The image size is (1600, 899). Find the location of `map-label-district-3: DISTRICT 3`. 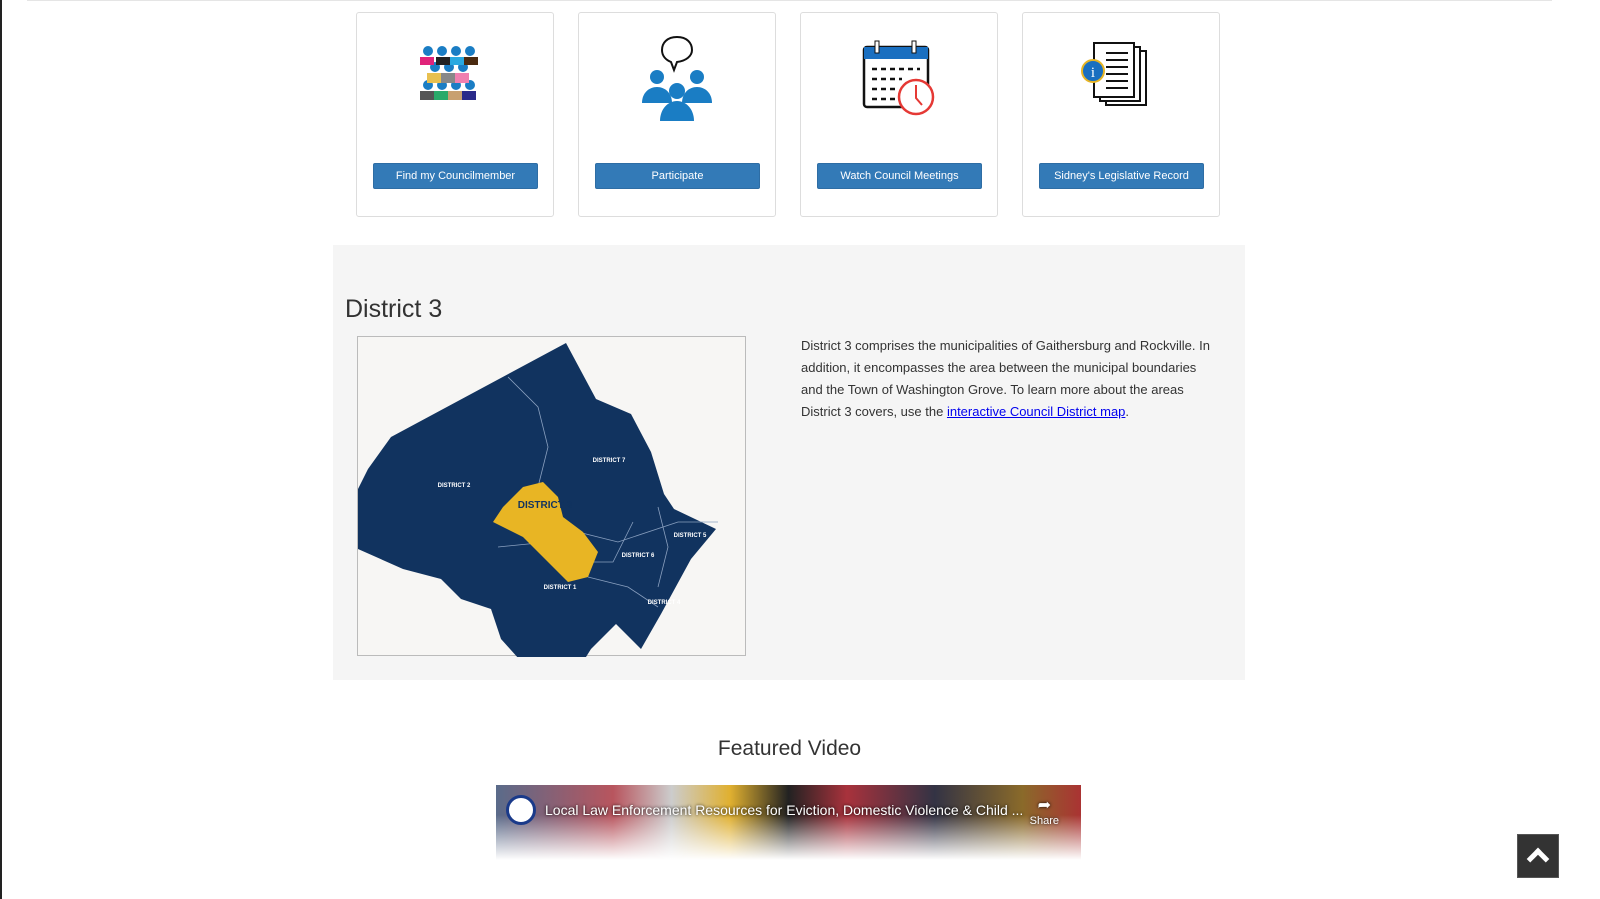

map-label-district-3: DISTRICT 3 is located at coordinates (545, 505).